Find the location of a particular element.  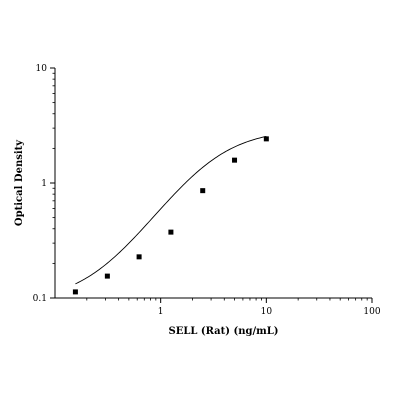

x-tick-label: 100 is located at coordinates (371, 312).